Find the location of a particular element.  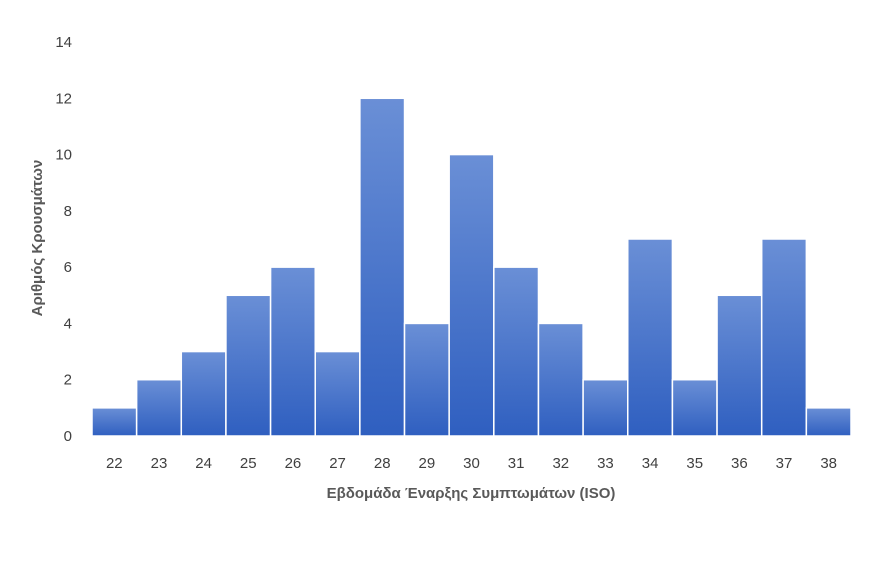

x-tick-label: 35 is located at coordinates (694, 463).